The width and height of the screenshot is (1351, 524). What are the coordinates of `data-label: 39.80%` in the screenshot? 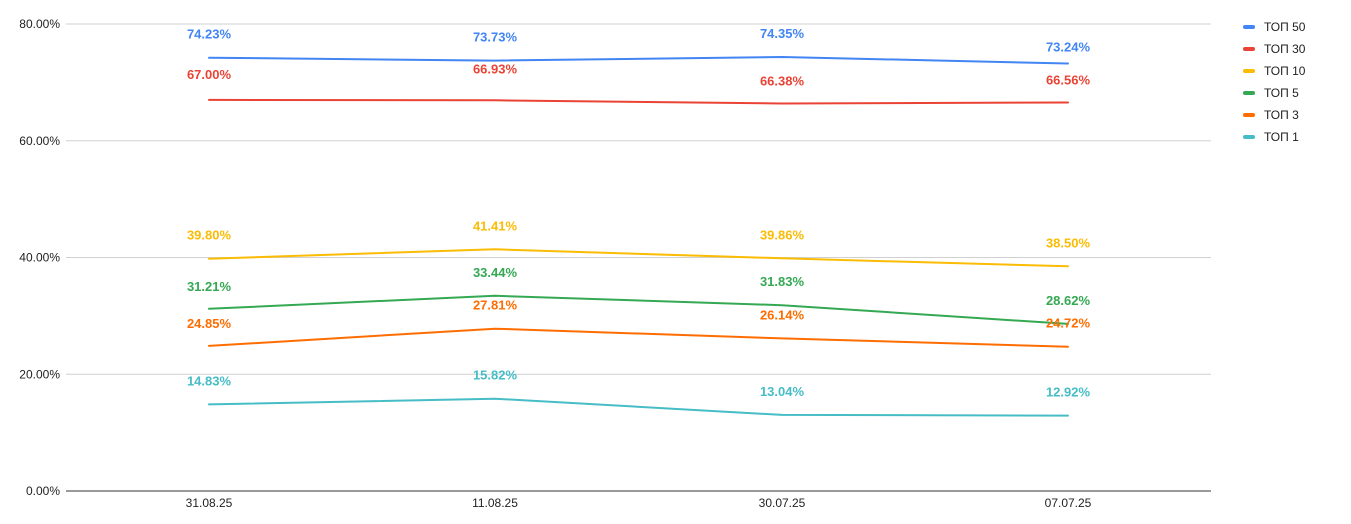 It's located at (209, 235).